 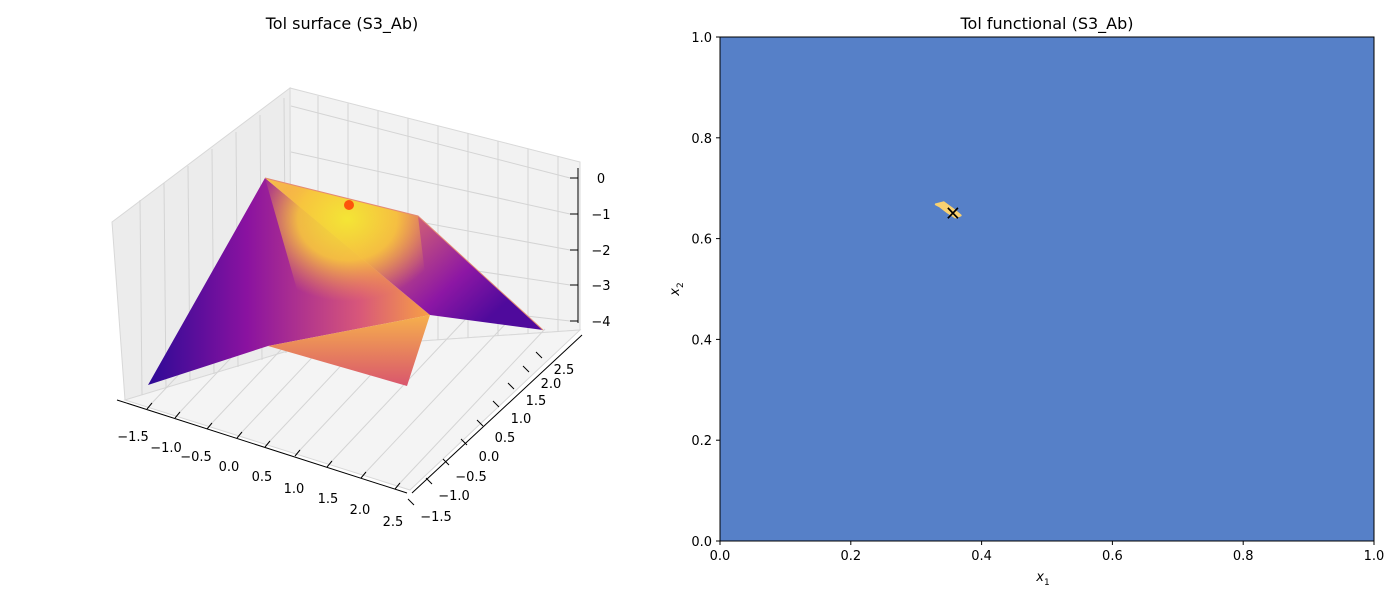 What do you see at coordinates (600, 251) in the screenshot?
I see `z-tick-label: −2` at bounding box center [600, 251].